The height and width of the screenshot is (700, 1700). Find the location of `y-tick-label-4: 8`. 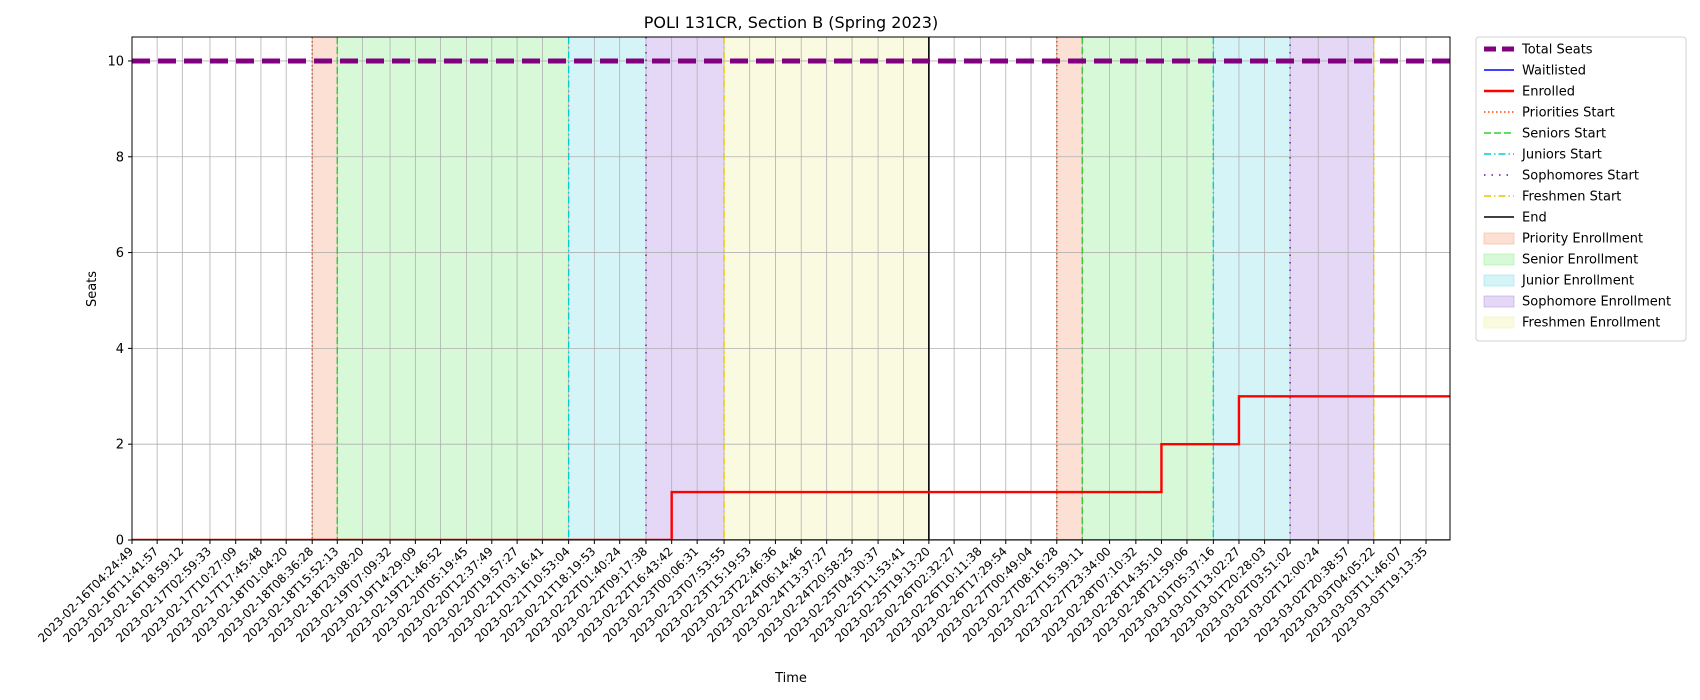

y-tick-label-4: 8 is located at coordinates (120, 157).